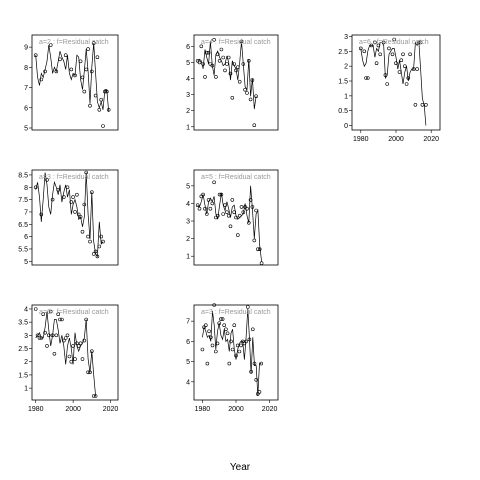 This screenshot has width=480, height=480. Describe the element at coordinates (343, 52) in the screenshot. I see `y-tick-label: 2.5` at that location.